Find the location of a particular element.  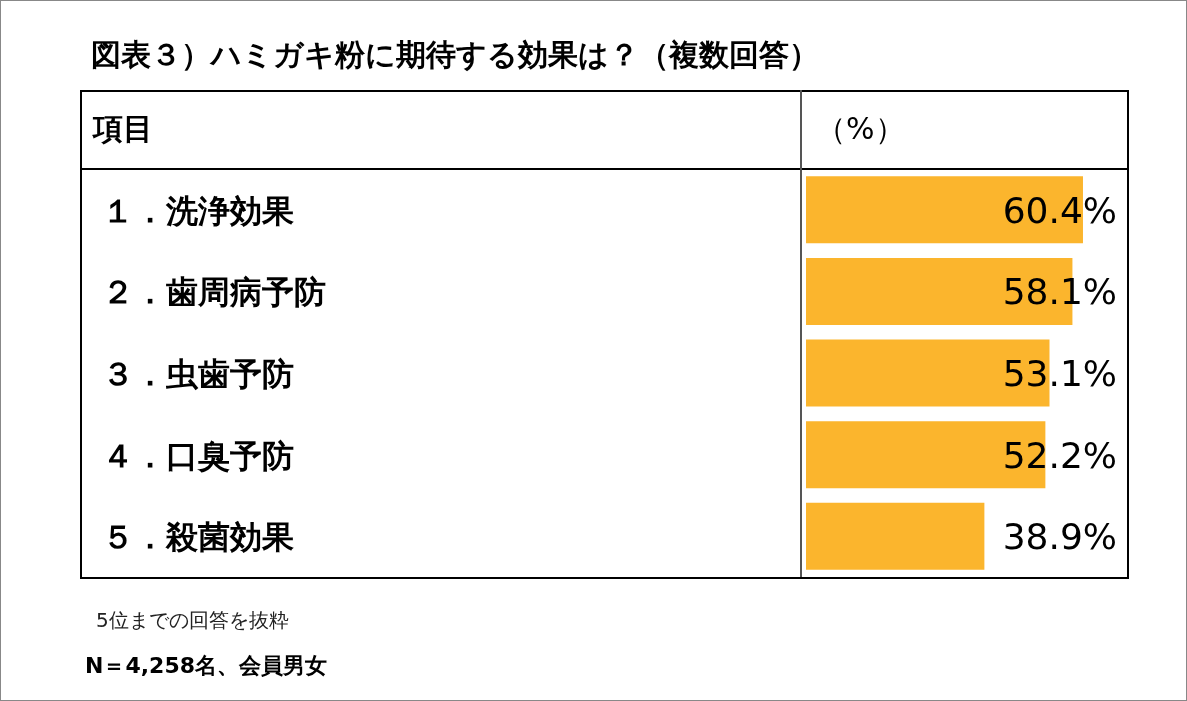

x-axis-title: （%） is located at coordinates (860, 129).